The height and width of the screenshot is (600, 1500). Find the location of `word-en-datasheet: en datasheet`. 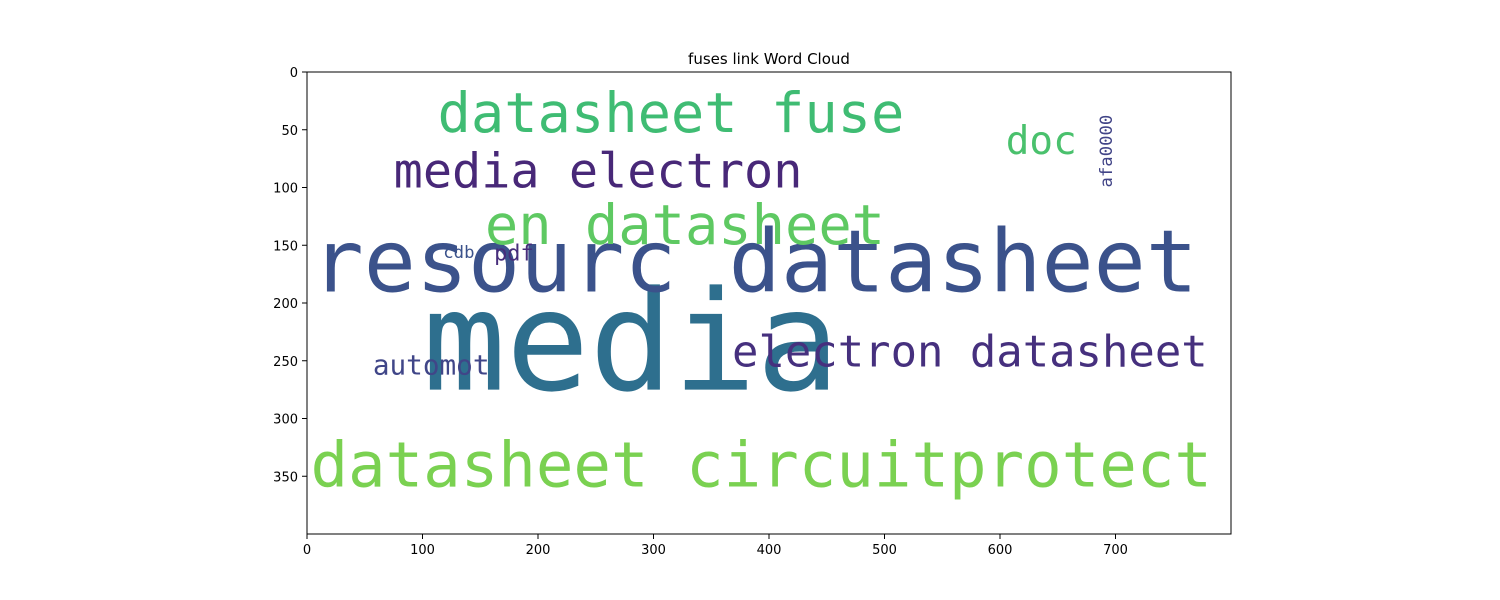

word-en-datasheet: en datasheet is located at coordinates (685, 226).